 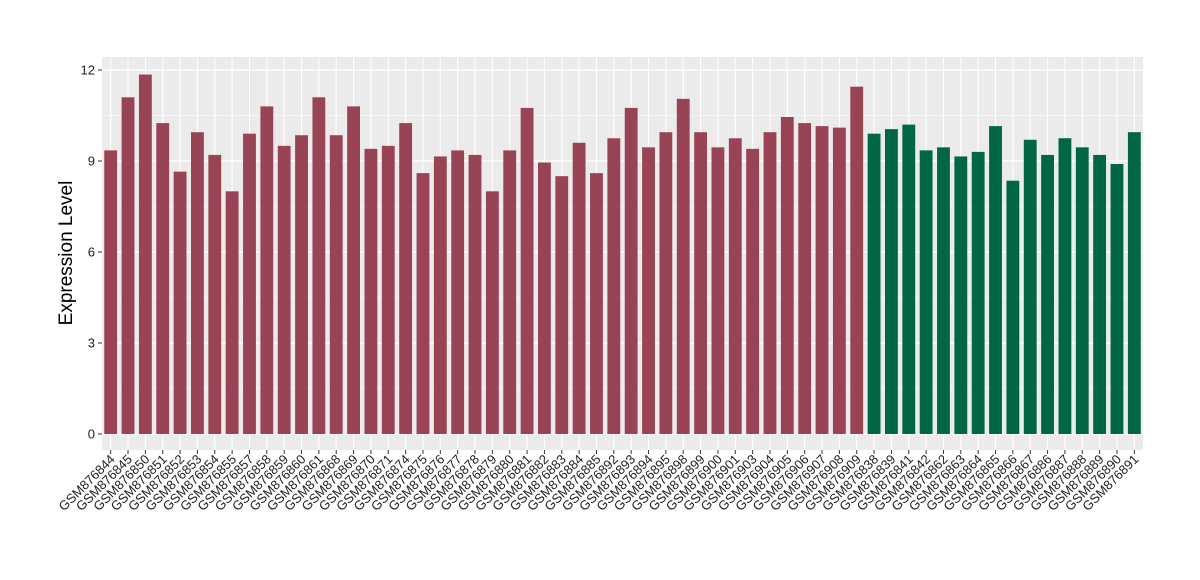 What do you see at coordinates (648, 290) in the screenshot?
I see `bar-GSM876894` at bounding box center [648, 290].